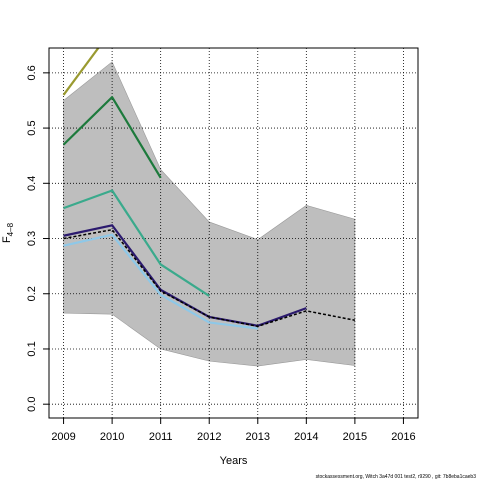  Describe the element at coordinates (32, 404) in the screenshot. I see `y-tick-label: 0.0` at that location.